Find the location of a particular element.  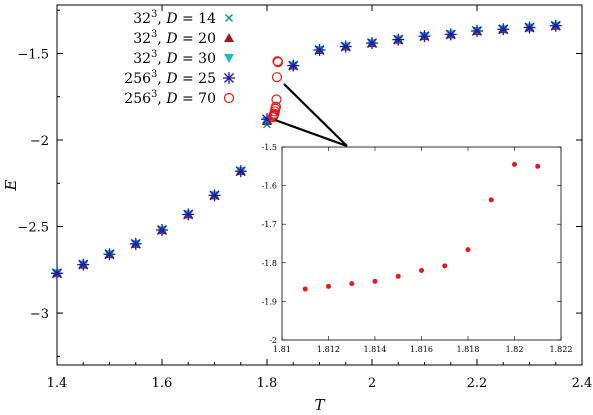

legend-entry: 323, D = 14 is located at coordinates (183, 18).